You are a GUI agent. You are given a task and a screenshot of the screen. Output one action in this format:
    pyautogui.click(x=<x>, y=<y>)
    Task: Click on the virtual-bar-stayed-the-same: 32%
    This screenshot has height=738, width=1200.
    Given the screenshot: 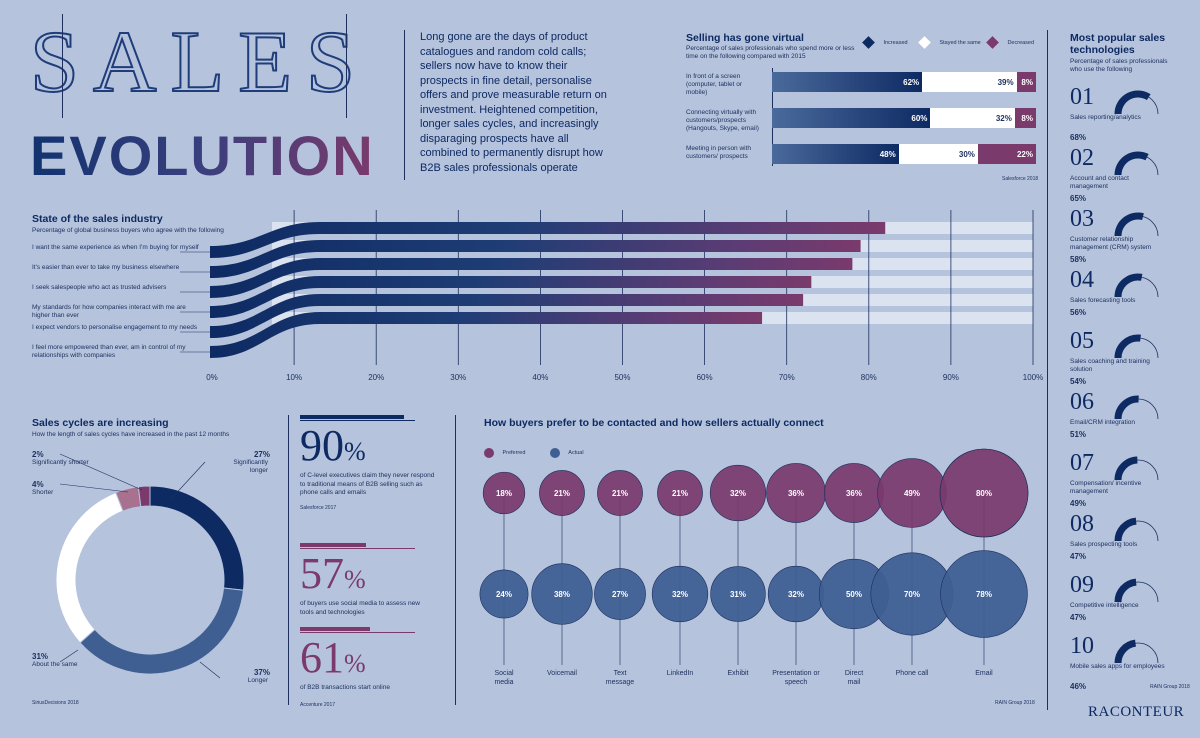 What is the action you would take?
    pyautogui.click(x=972, y=118)
    